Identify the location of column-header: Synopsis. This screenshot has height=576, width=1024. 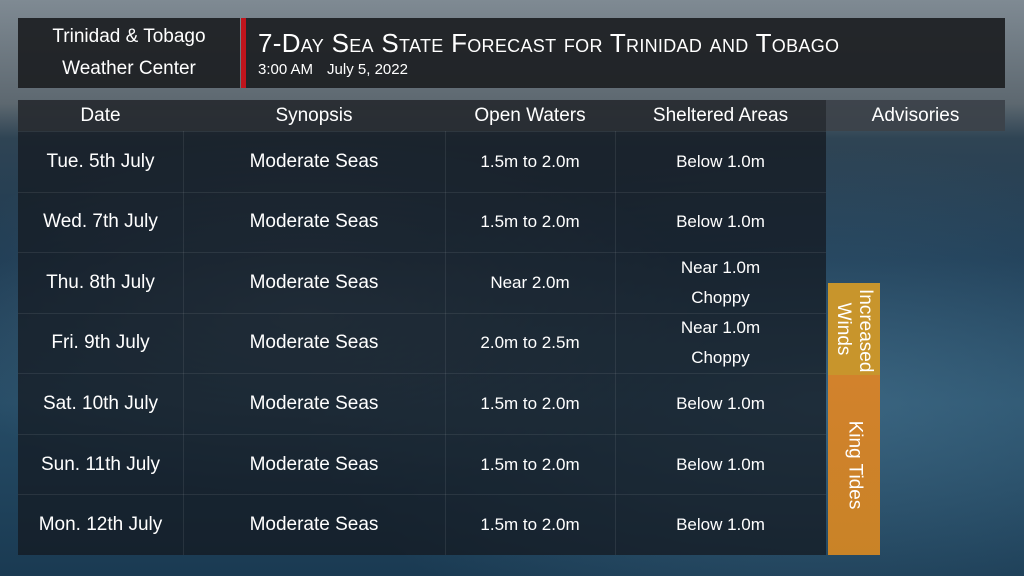
(314, 115).